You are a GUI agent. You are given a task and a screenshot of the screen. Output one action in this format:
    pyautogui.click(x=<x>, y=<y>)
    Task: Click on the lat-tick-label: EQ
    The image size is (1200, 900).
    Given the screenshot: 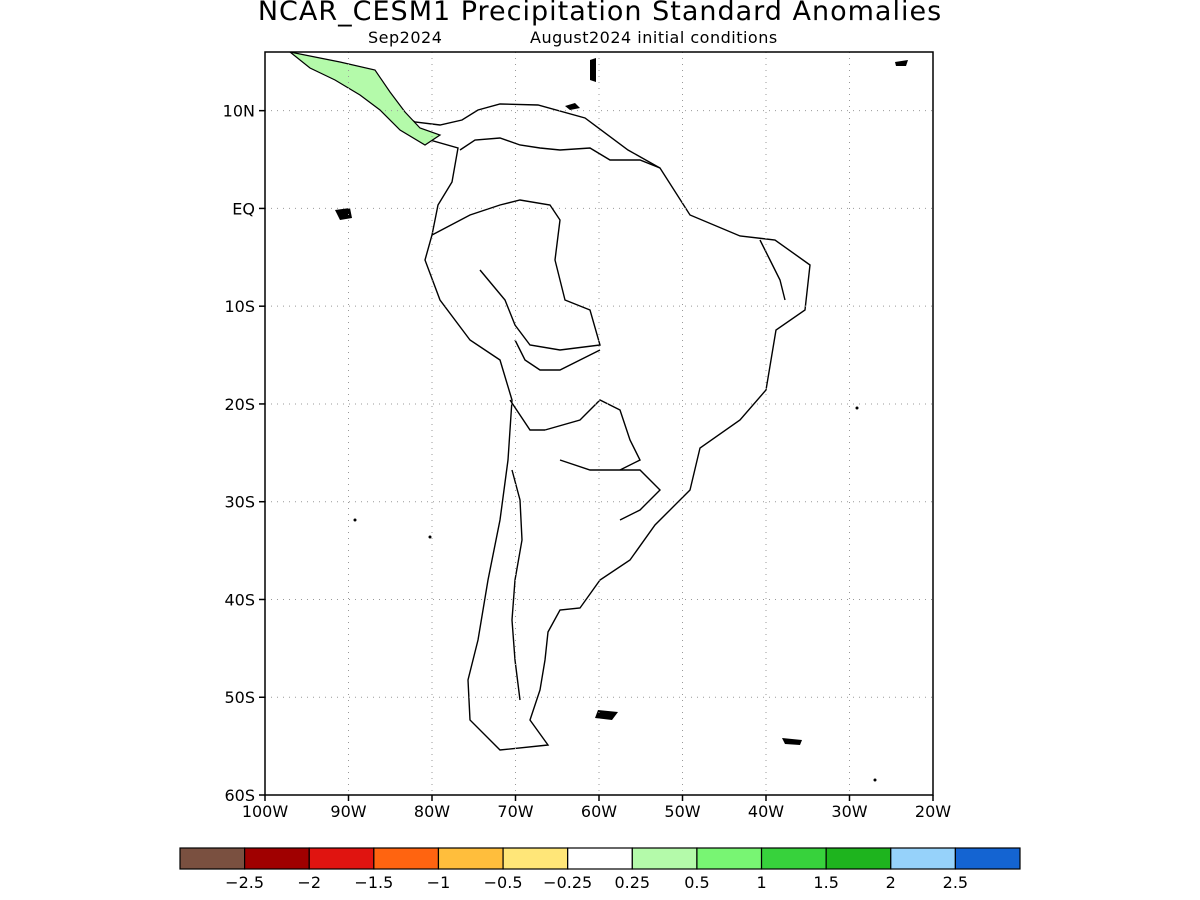 What is the action you would take?
    pyautogui.click(x=243, y=208)
    